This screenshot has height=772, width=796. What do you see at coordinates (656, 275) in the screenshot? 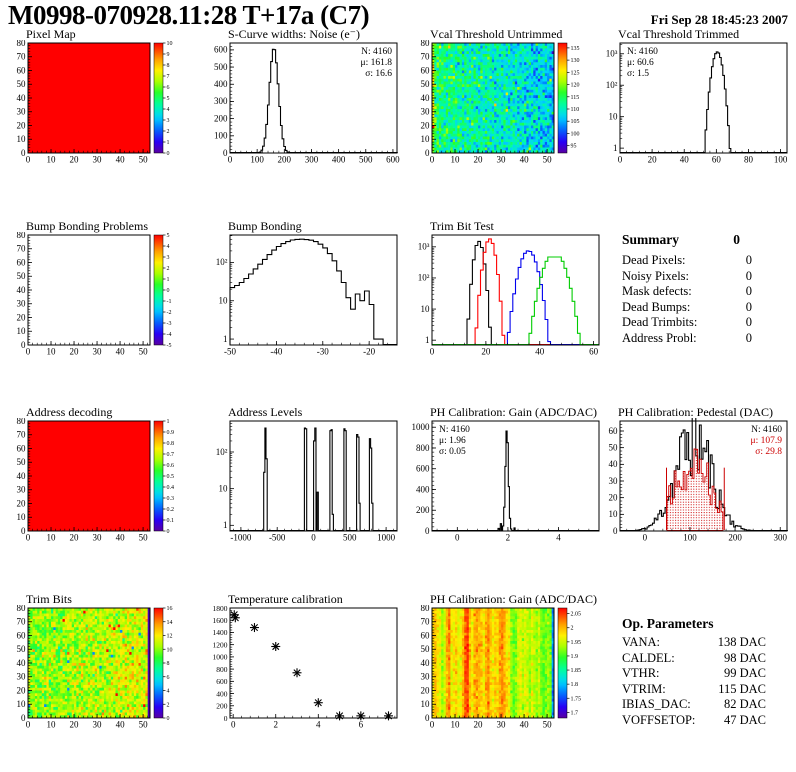
I see `param-label: Noisy Pixels:` at bounding box center [656, 275].